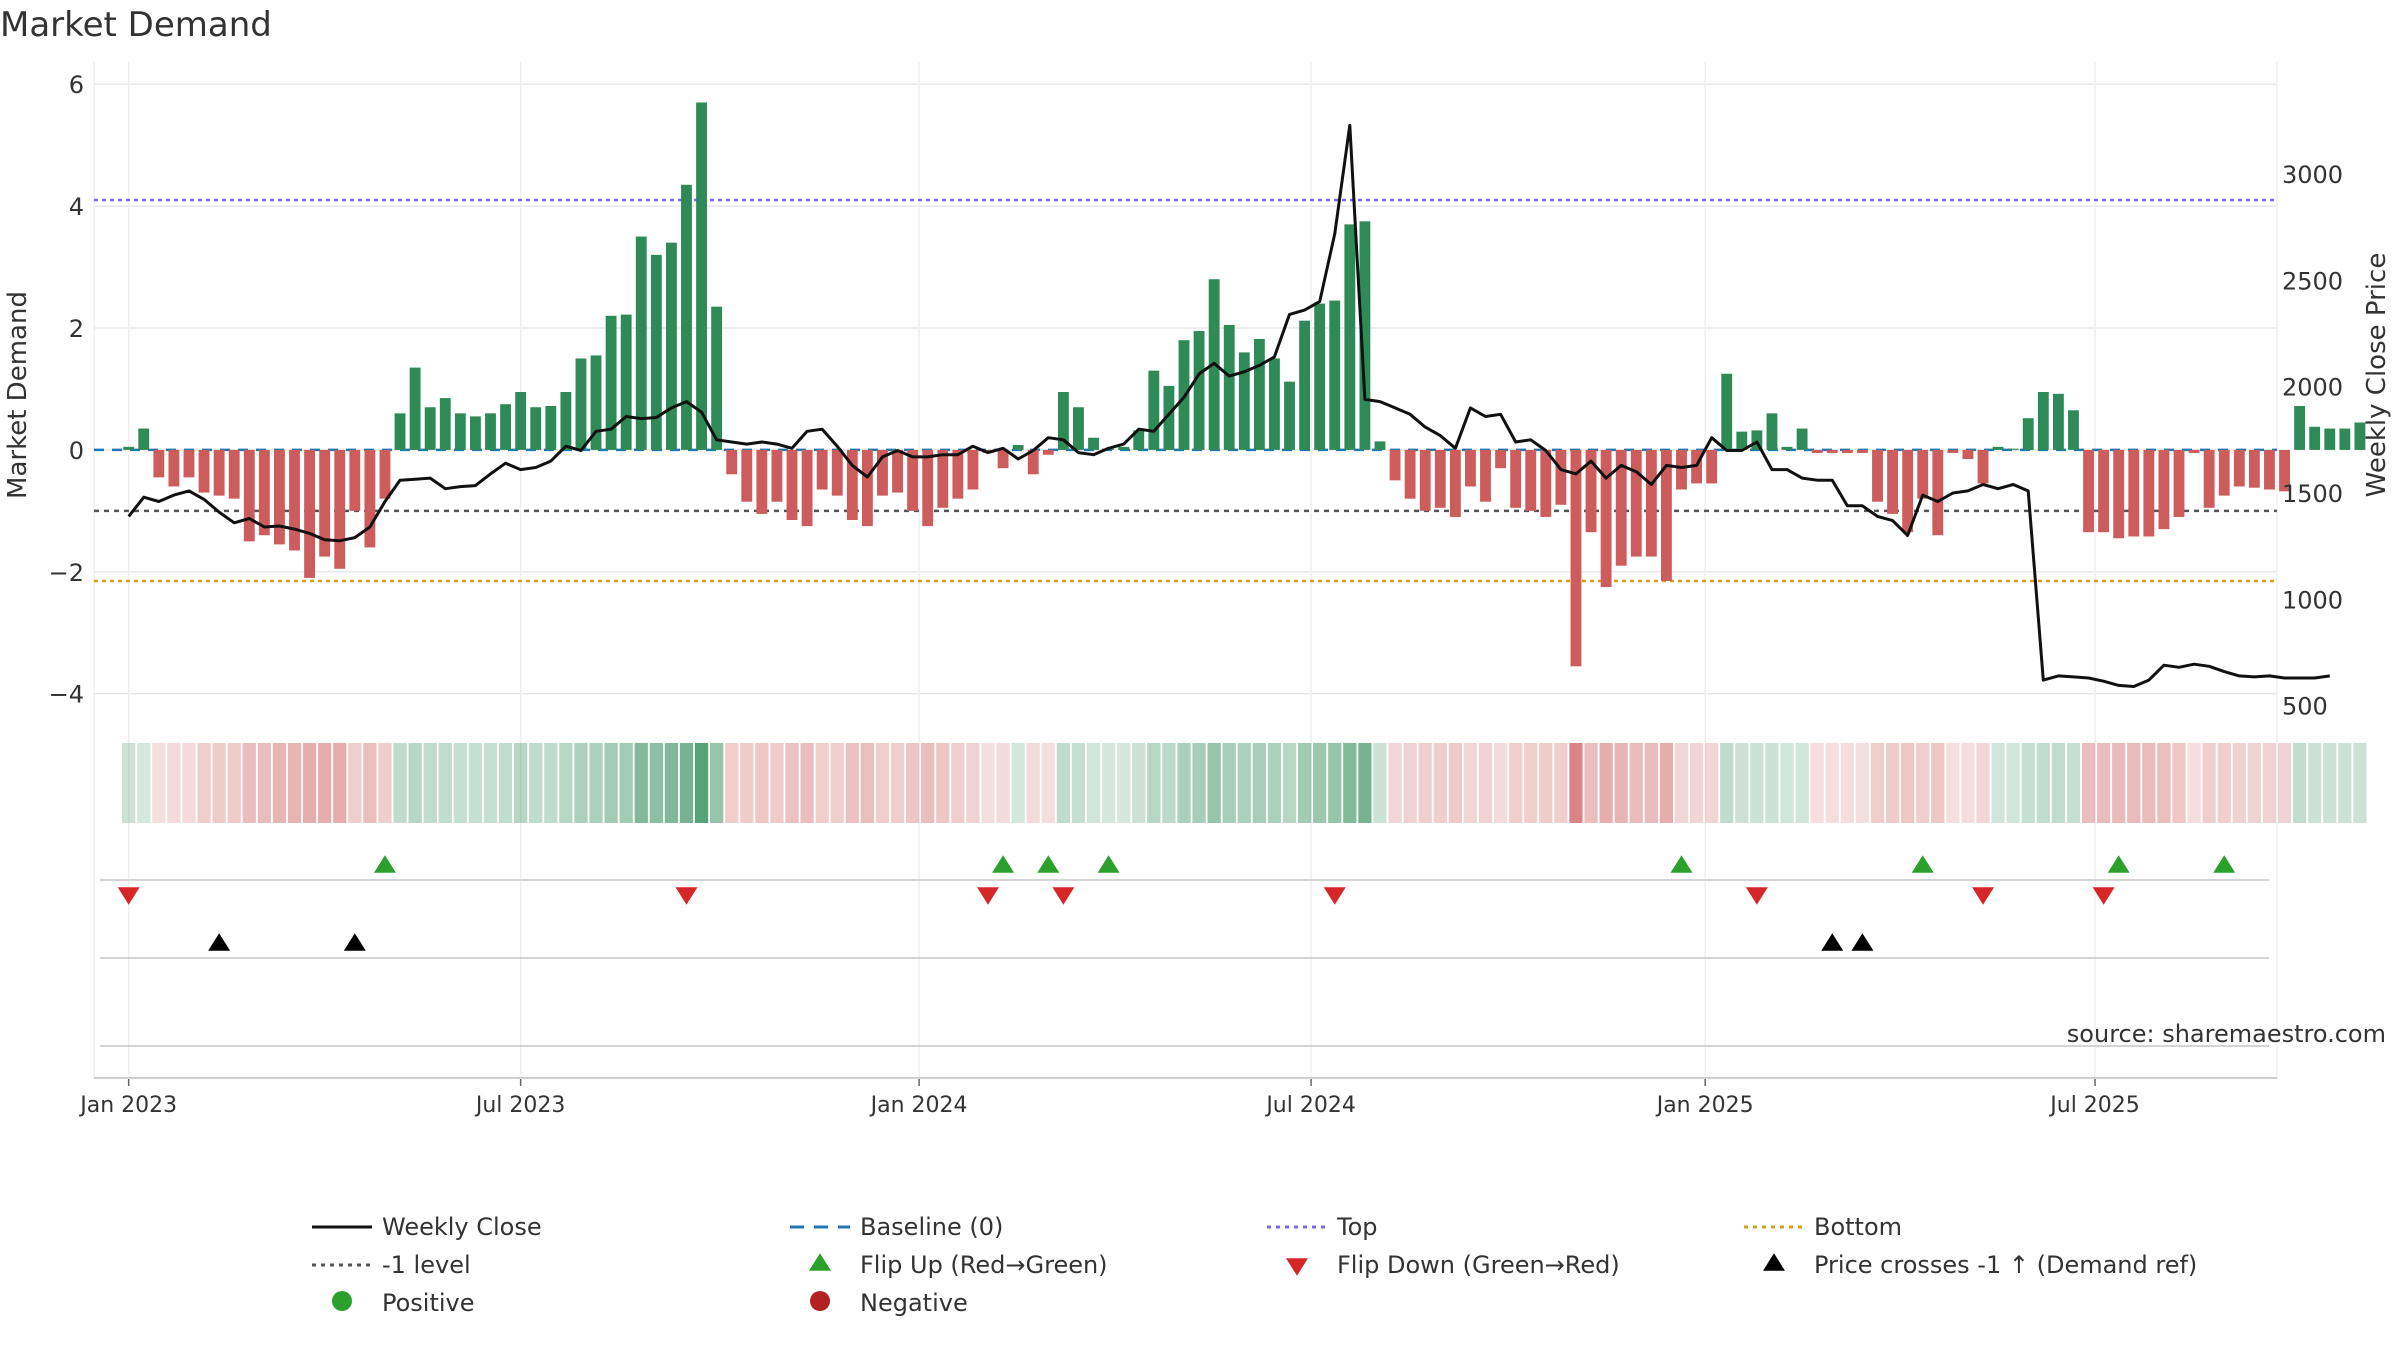  Describe the element at coordinates (1297, 1267) in the screenshot. I see `legend-swatch-triangle-down` at that location.